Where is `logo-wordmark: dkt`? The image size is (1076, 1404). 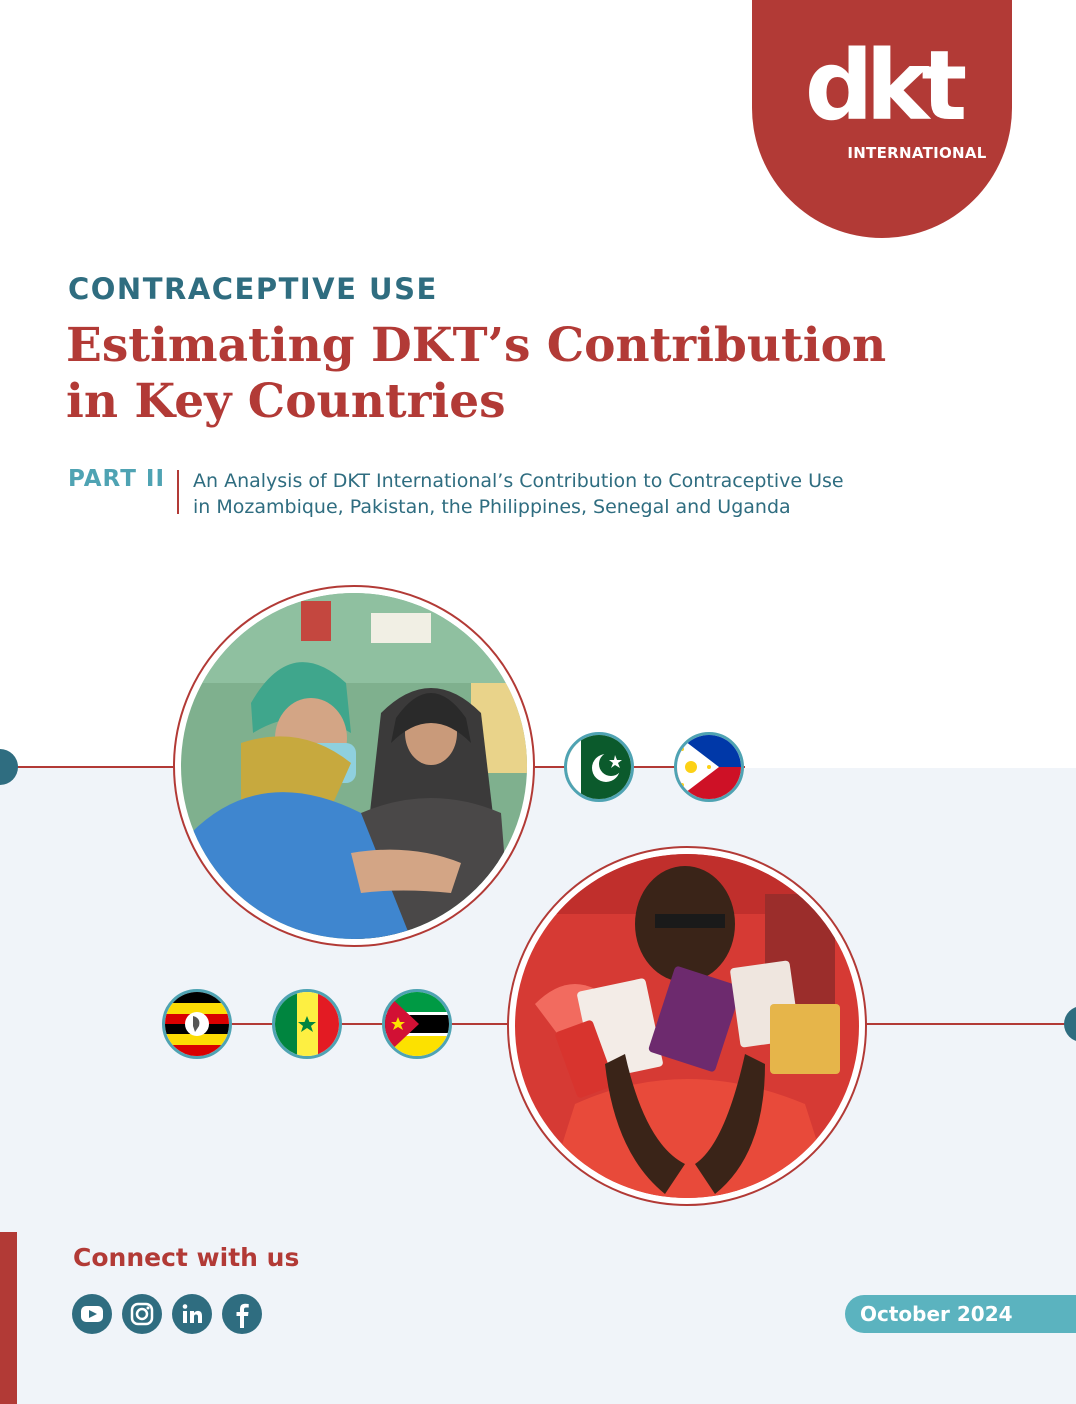 logo-wordmark: dkt is located at coordinates (885, 86).